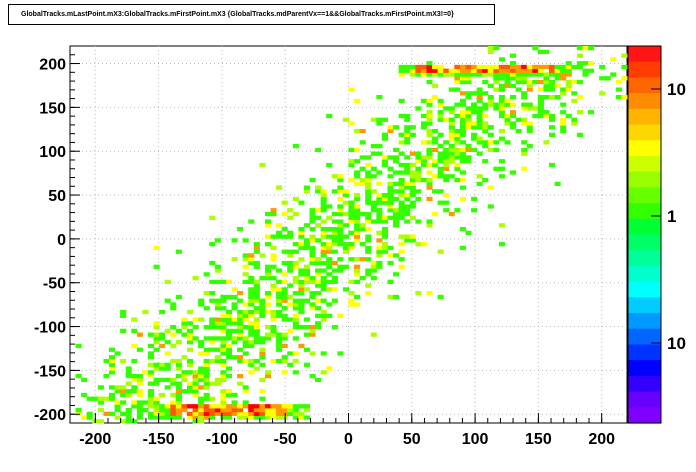  Describe the element at coordinates (348, 439) in the screenshot. I see `x-tick-label: 0` at that location.